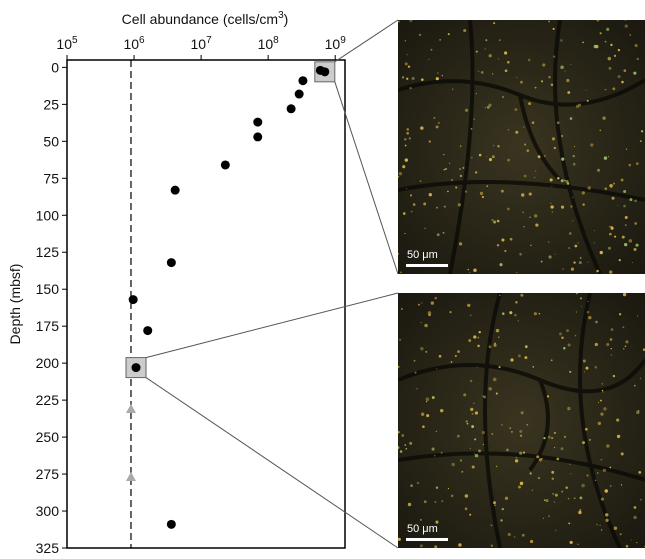 This screenshot has height=559, width=645. Describe the element at coordinates (427, 265) in the screenshot. I see `scale-bar` at that location.